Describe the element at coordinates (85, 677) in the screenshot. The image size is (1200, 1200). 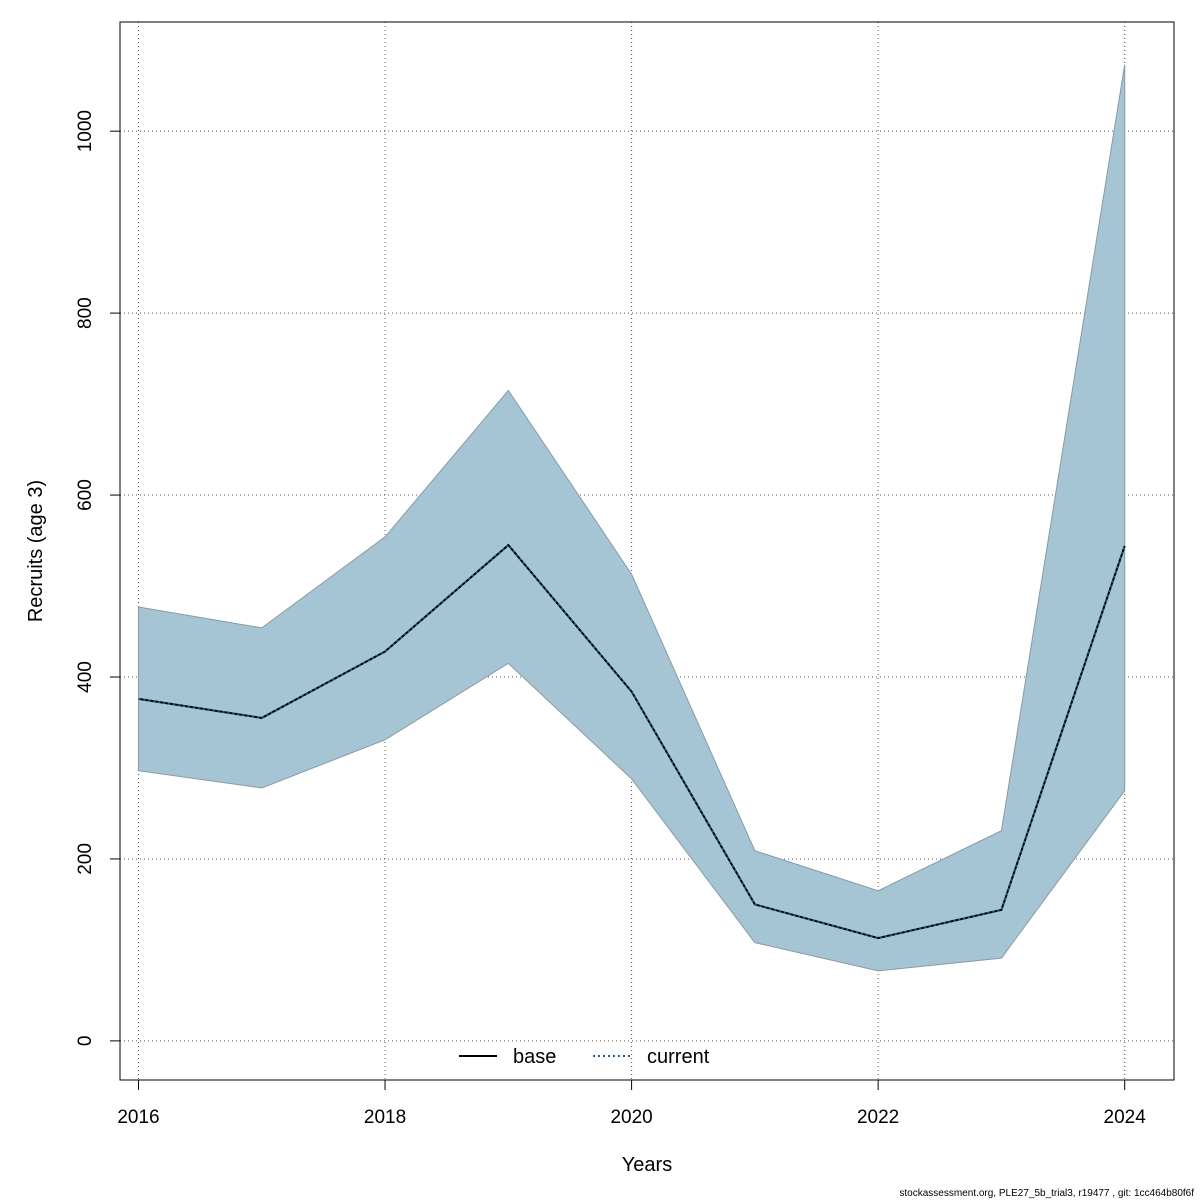
I see `y-tick-label-400: 400` at that location.